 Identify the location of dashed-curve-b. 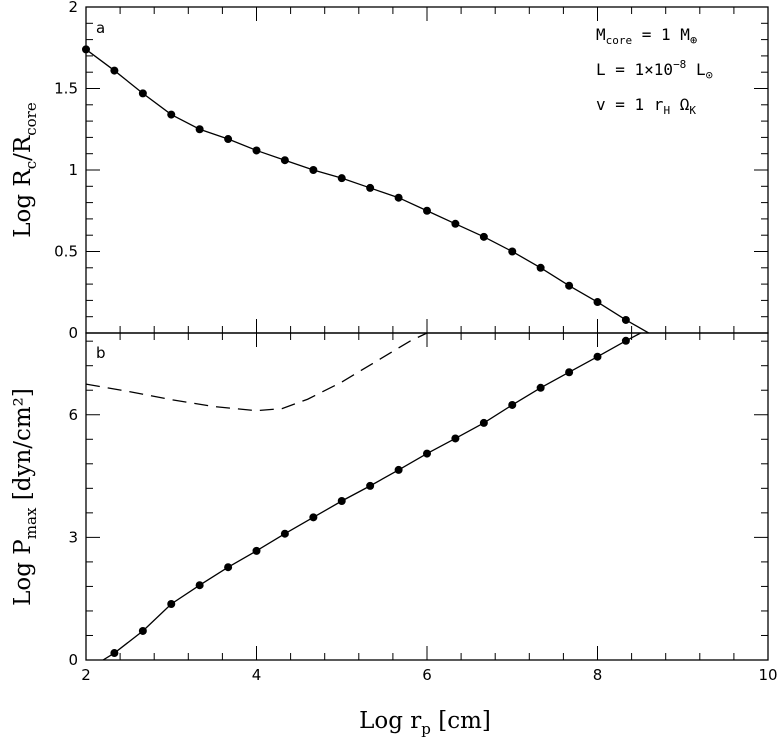
(257, 372).